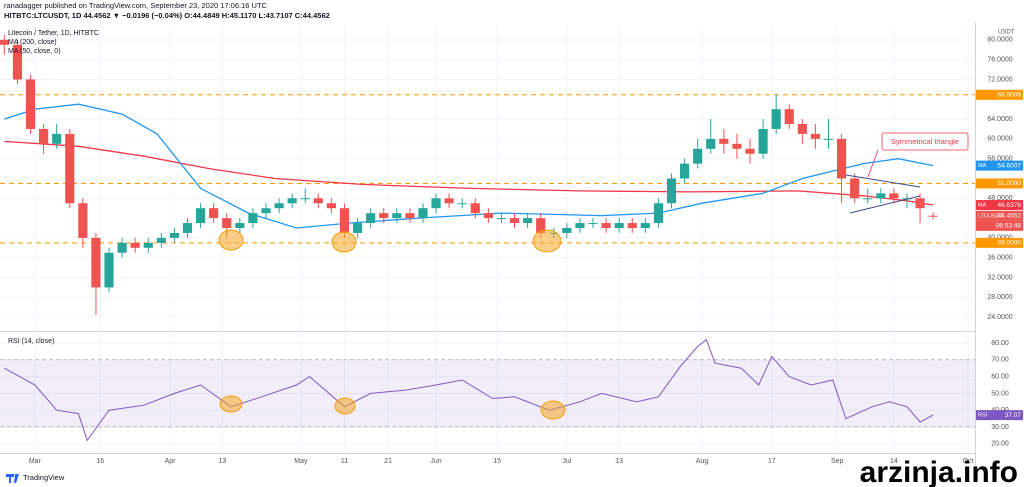  I want to click on y-tick-label: 30.00, so click(1000, 427).